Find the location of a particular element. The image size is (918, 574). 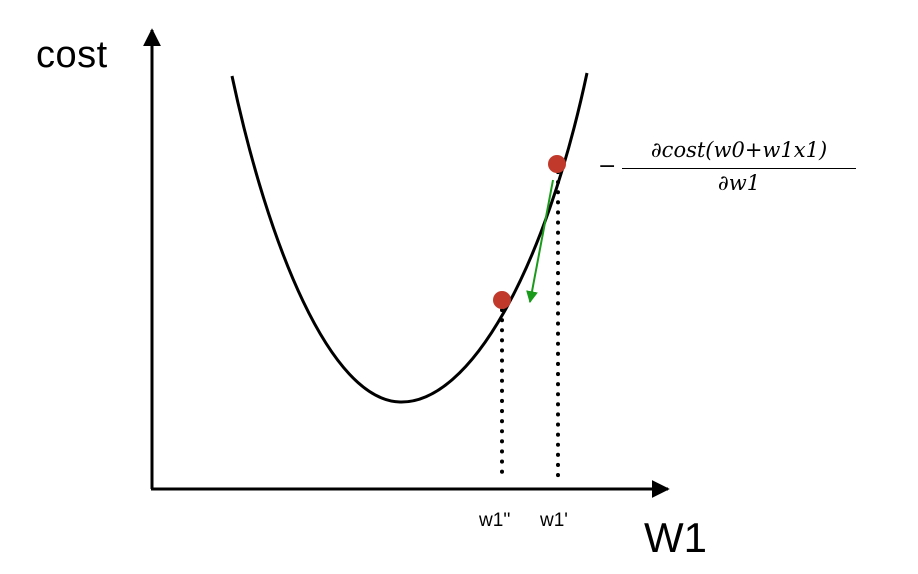

gradient-step-arrow is located at coordinates (540, 241).